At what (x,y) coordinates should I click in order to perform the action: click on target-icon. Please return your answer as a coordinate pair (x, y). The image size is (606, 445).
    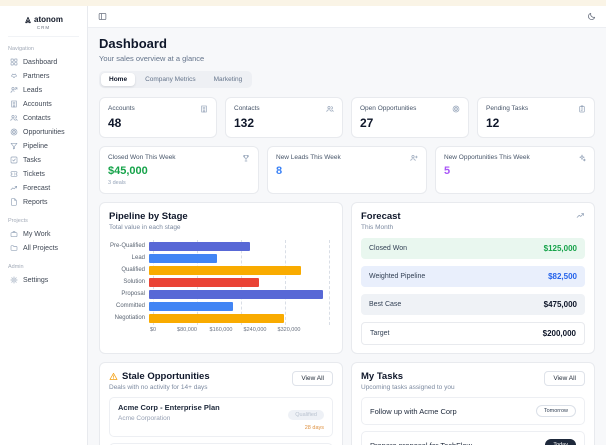
    Looking at the image, I should click on (14, 132).